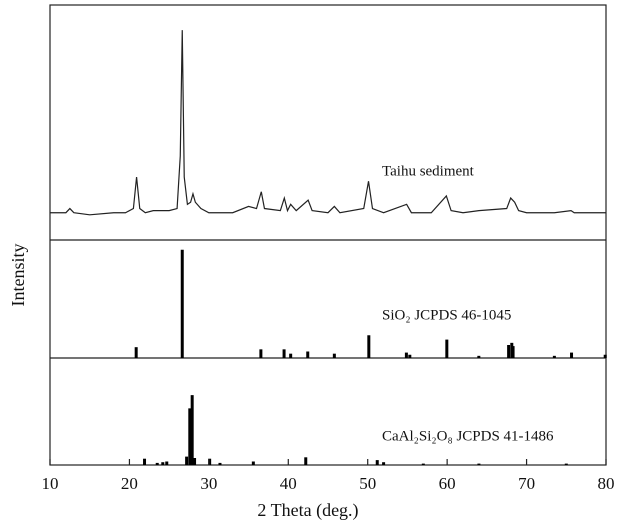 The width and height of the screenshot is (617, 524). Describe the element at coordinates (447, 483) in the screenshot. I see `x-tick-label: 60` at that location.